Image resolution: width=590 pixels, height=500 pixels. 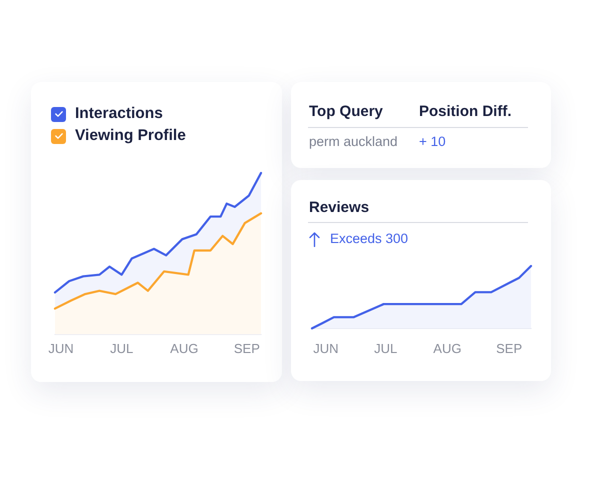 I want to click on text: + 10, so click(x=432, y=142).